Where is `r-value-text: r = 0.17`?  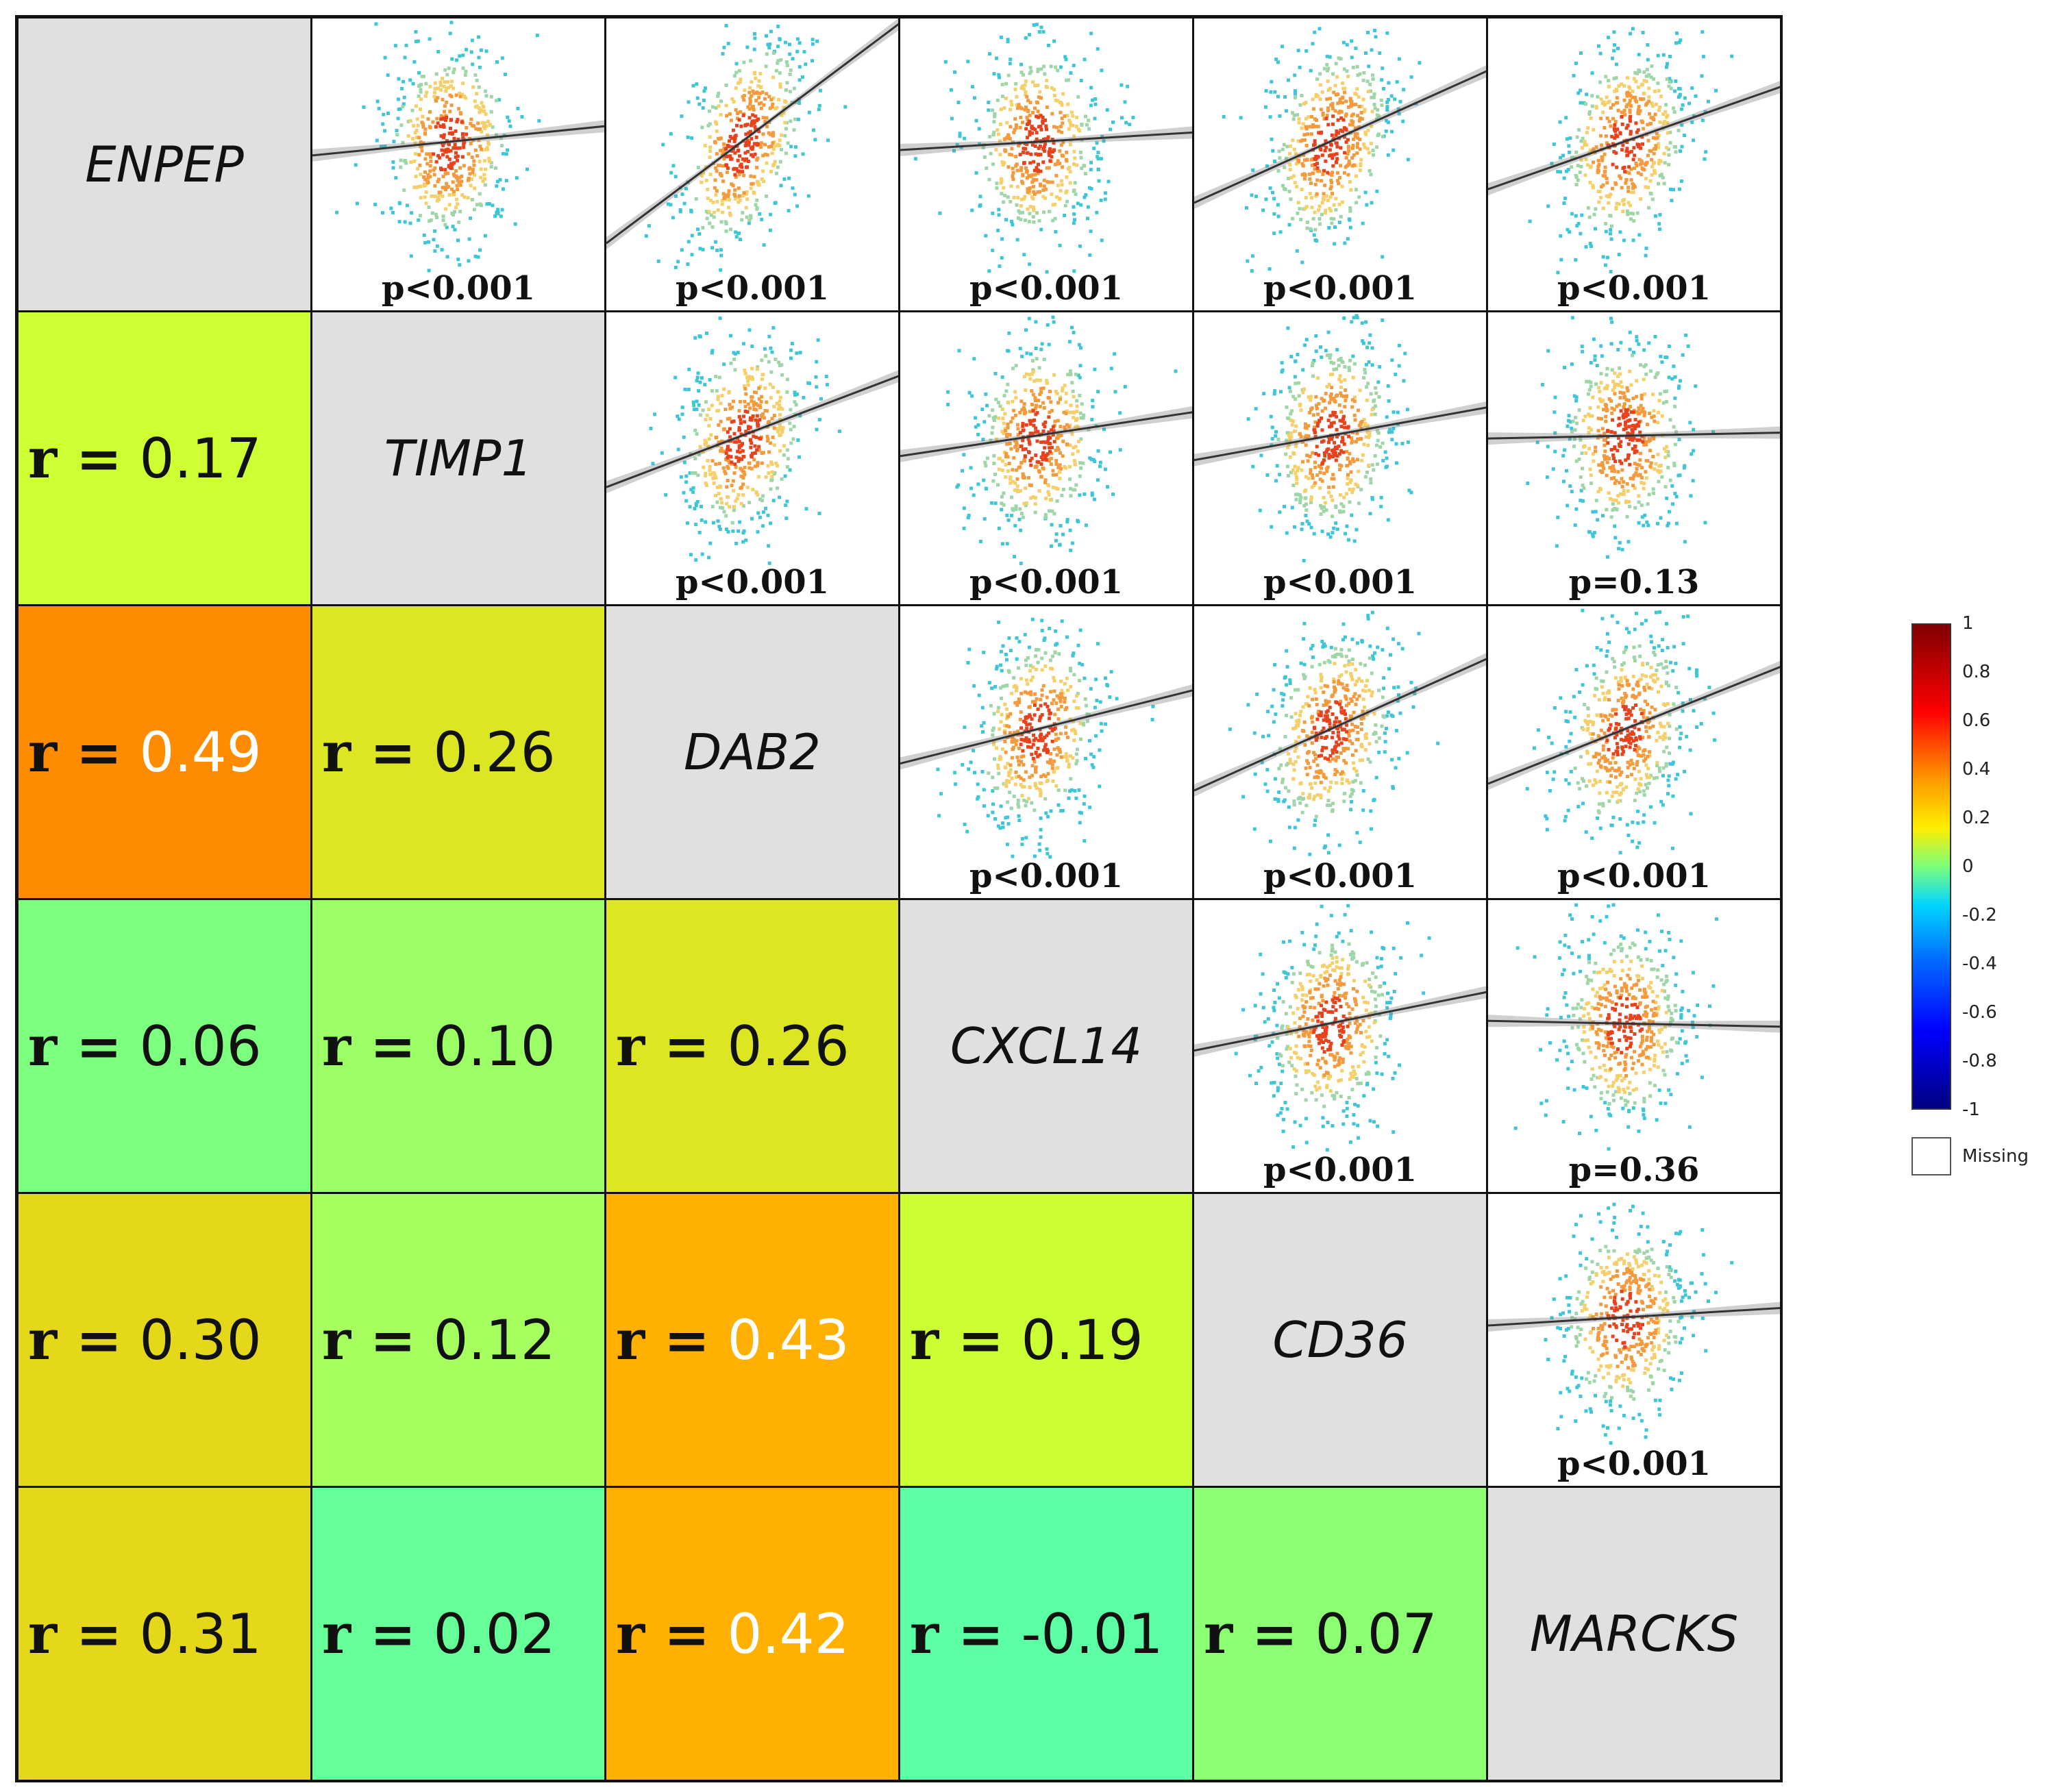
r-value-text: r = 0.17 is located at coordinates (145, 458).